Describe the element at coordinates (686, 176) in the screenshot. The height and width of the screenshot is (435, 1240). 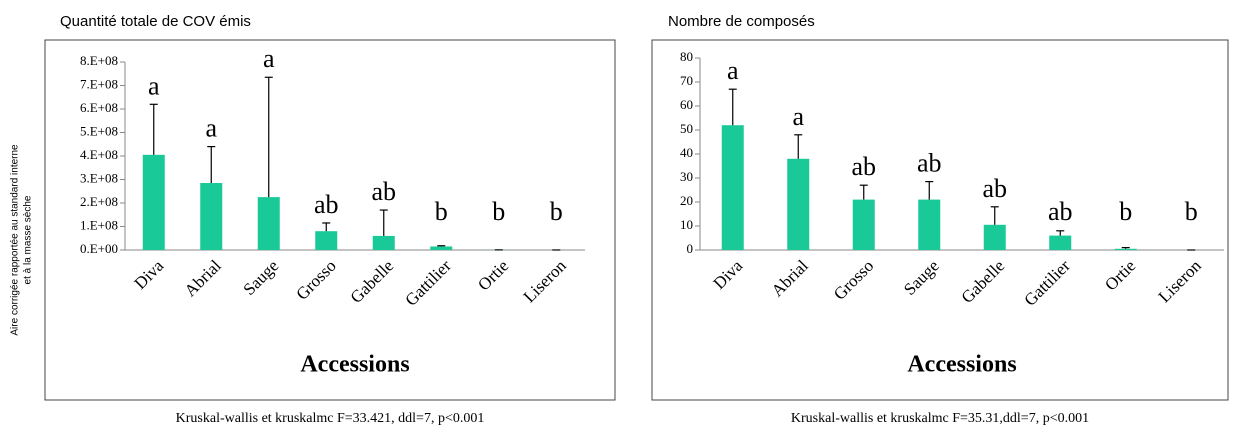
I see `y-tick-label: 30` at that location.